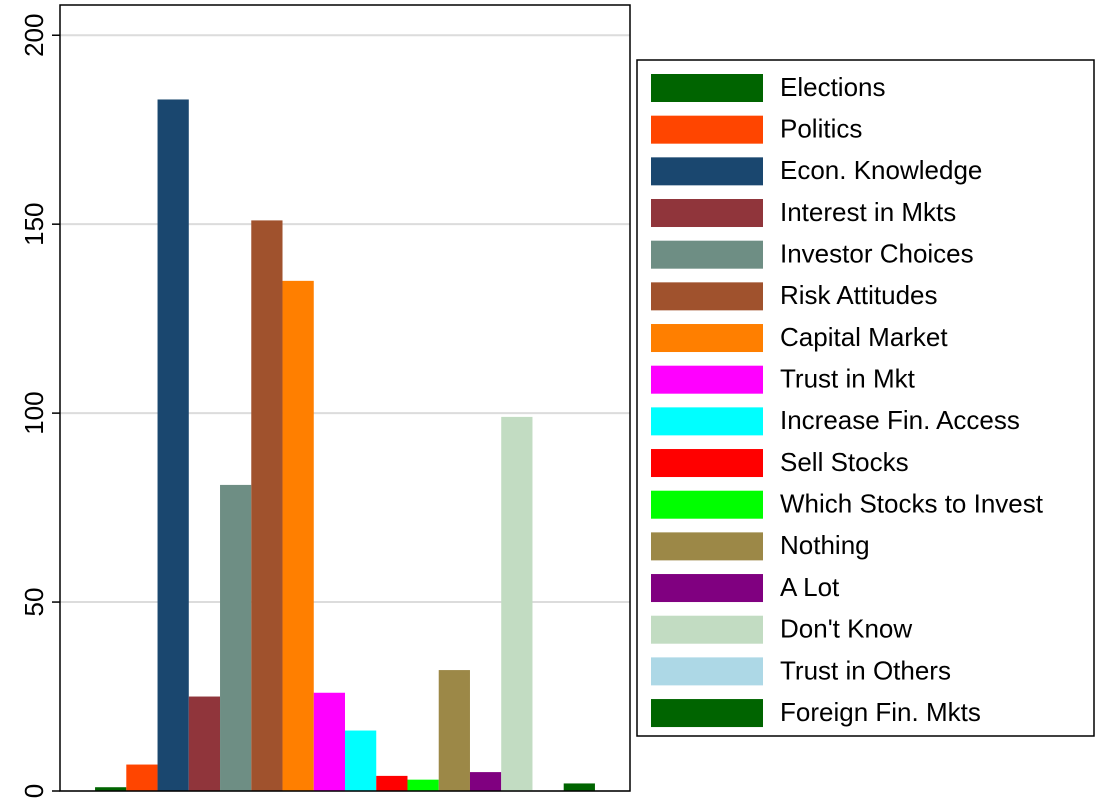  I want to click on legend-label: Increase Fin. Access, so click(900, 420).